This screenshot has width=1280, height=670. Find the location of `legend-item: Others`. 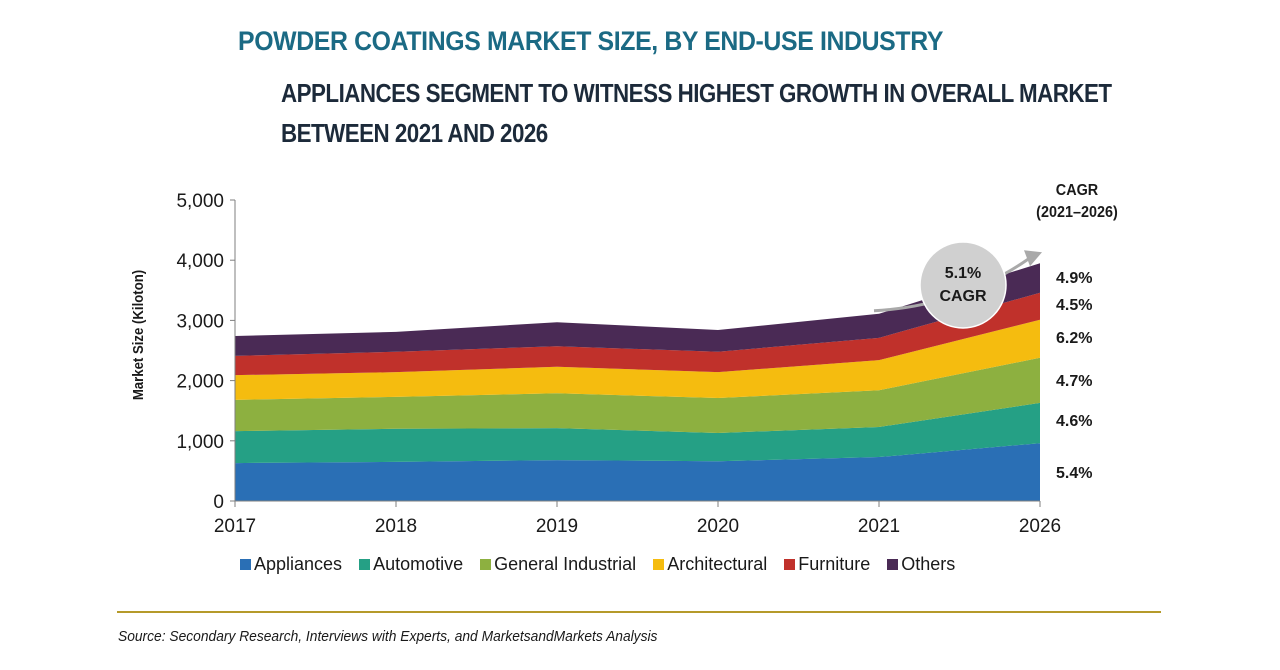

legend-item: Others is located at coordinates (921, 564).